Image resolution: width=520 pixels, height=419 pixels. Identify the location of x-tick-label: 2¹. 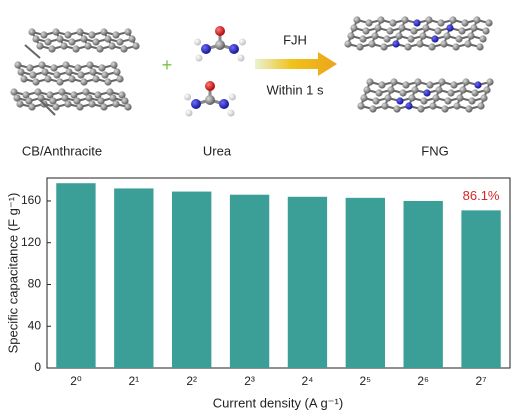
(133, 381).